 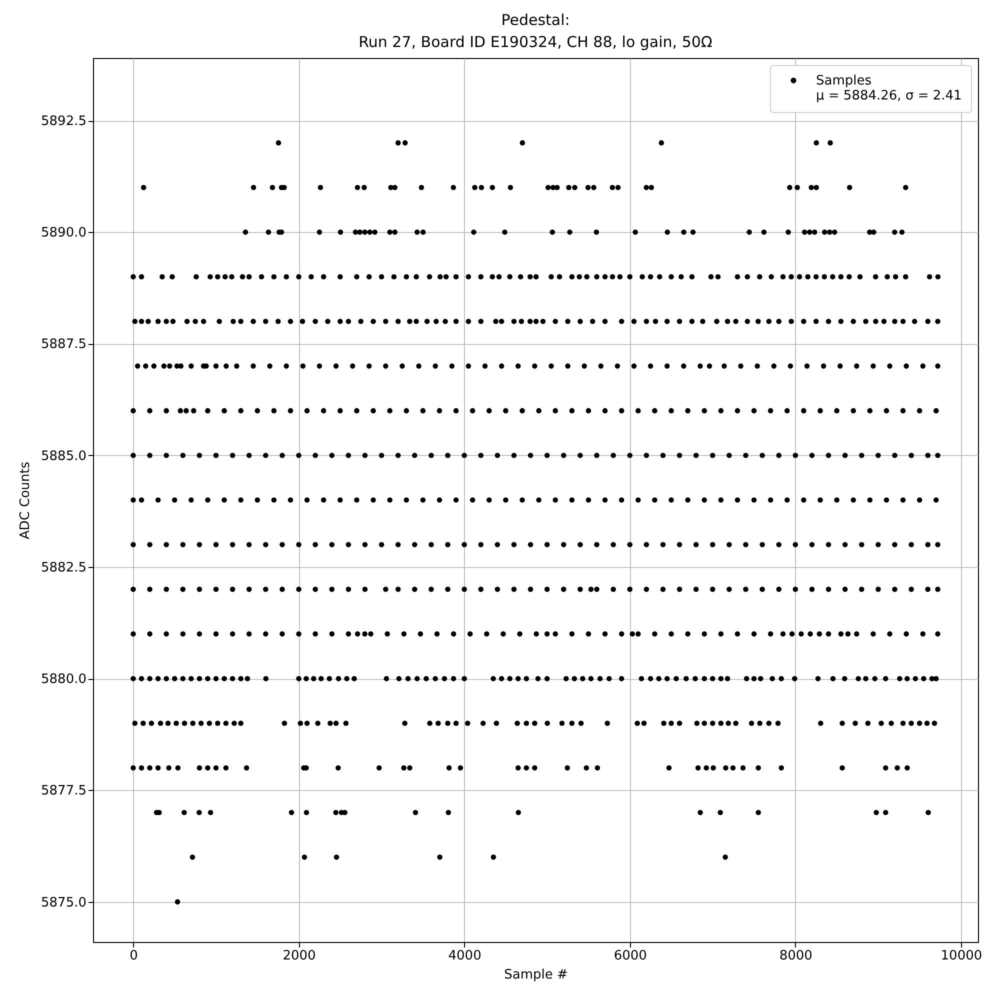 What do you see at coordinates (63, 233) in the screenshot?
I see `y-tick-label: 5890.0` at bounding box center [63, 233].